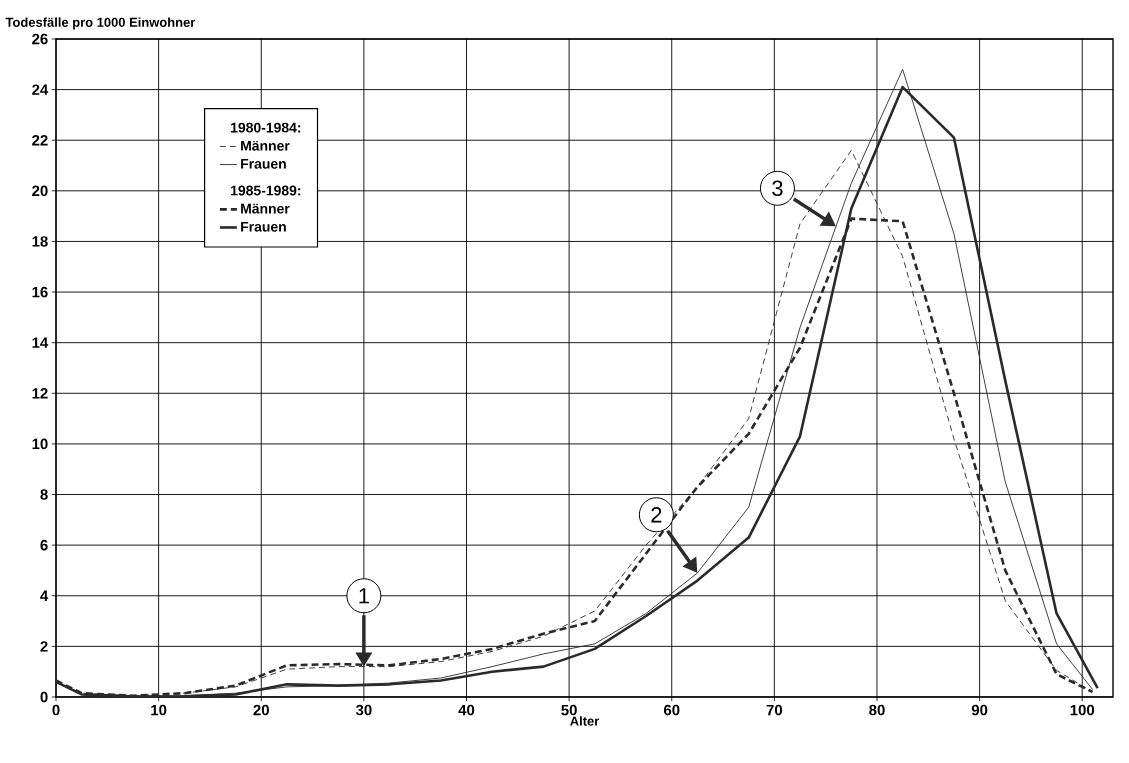 The image size is (1129, 763). Describe the element at coordinates (159, 710) in the screenshot. I see `x-tick-label: 10` at that location.